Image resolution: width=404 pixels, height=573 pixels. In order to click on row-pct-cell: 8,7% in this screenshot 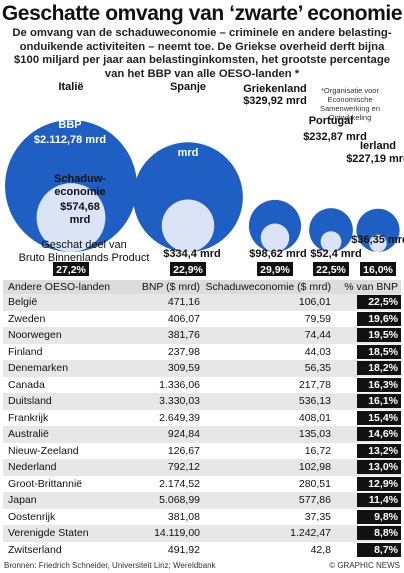, I will do `click(368, 549)`.